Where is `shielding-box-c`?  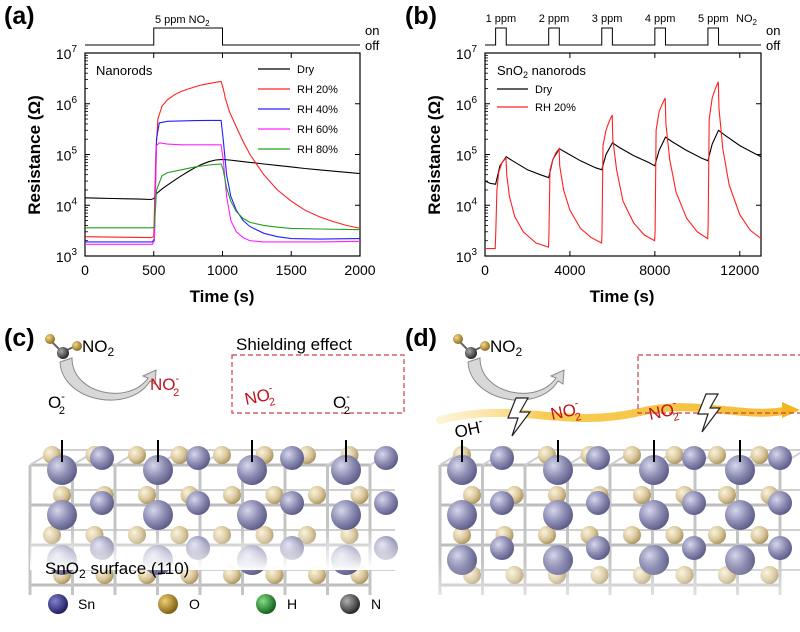 shielding-box-c is located at coordinates (318, 384).